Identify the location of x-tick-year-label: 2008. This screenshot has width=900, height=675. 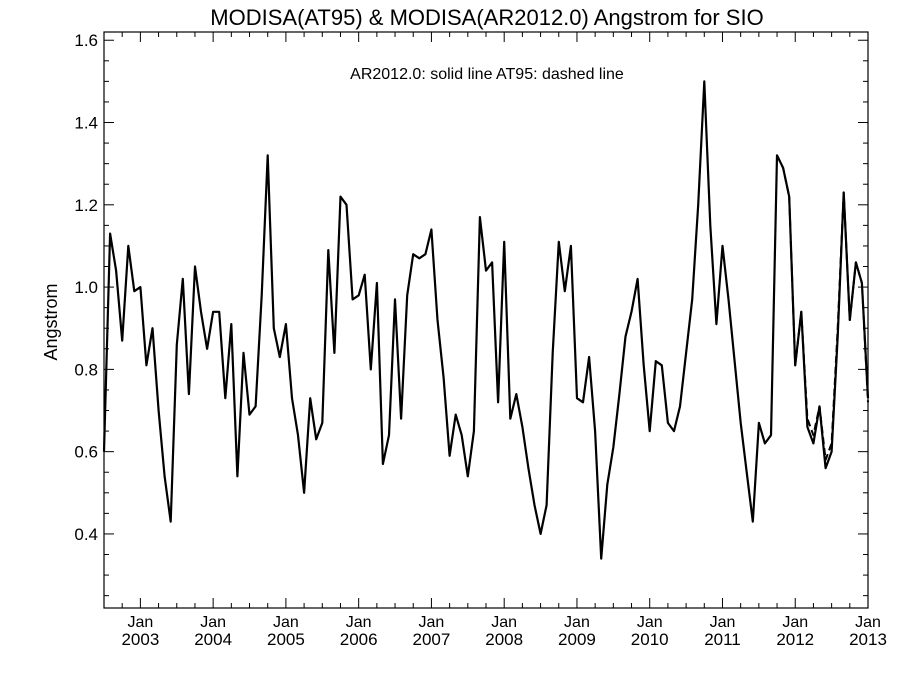
(504, 639).